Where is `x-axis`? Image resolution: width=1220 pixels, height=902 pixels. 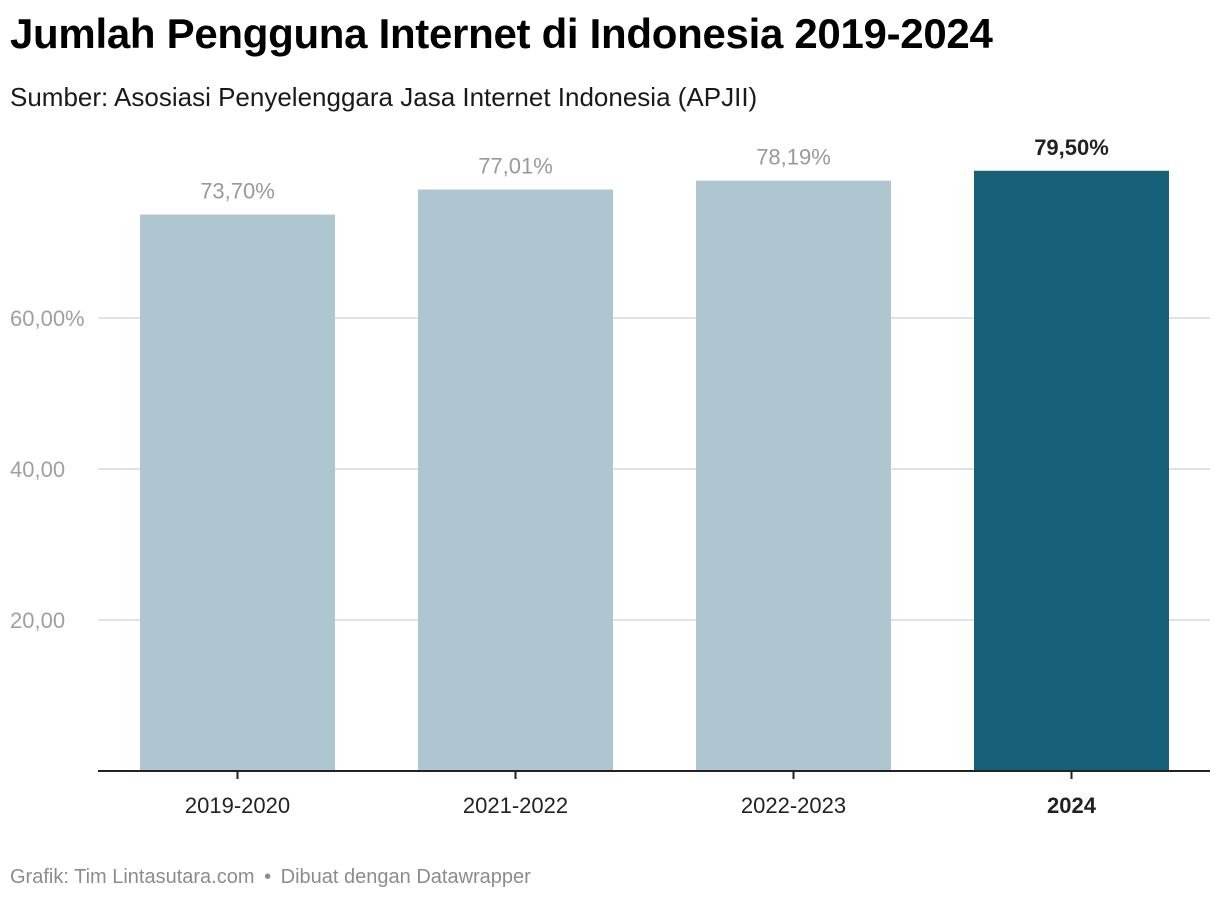 x-axis is located at coordinates (654, 774).